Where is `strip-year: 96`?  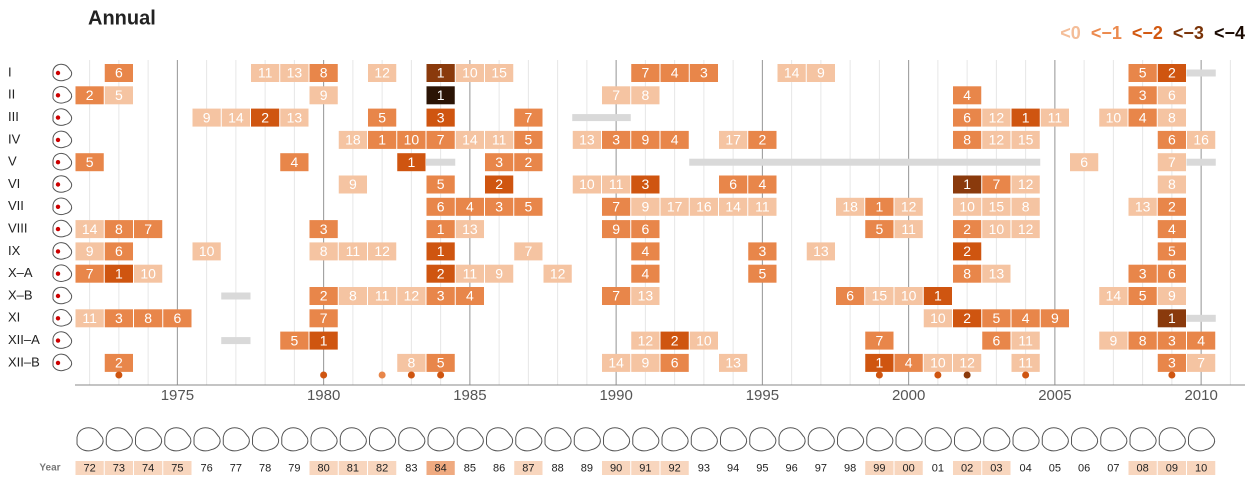
strip-year: 96 is located at coordinates (792, 468).